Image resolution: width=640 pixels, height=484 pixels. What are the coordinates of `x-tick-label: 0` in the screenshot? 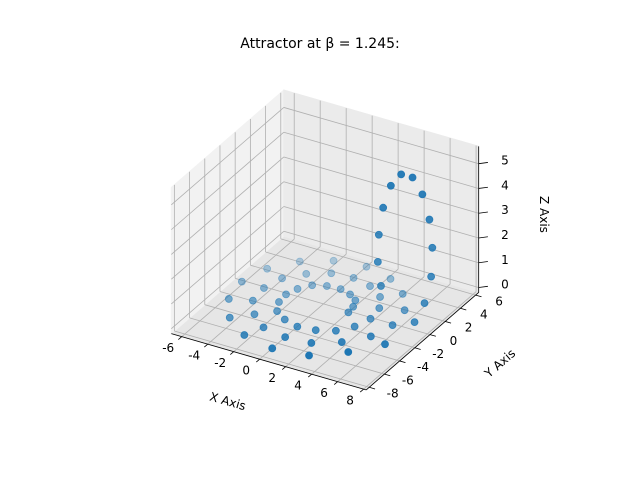 It's located at (246, 370).